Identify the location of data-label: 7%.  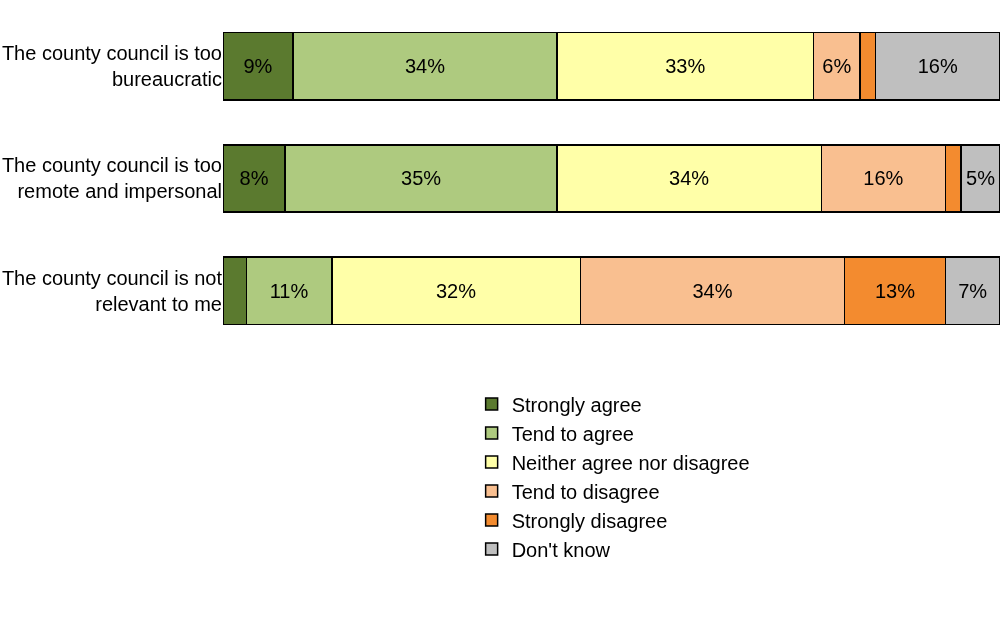
(973, 290).